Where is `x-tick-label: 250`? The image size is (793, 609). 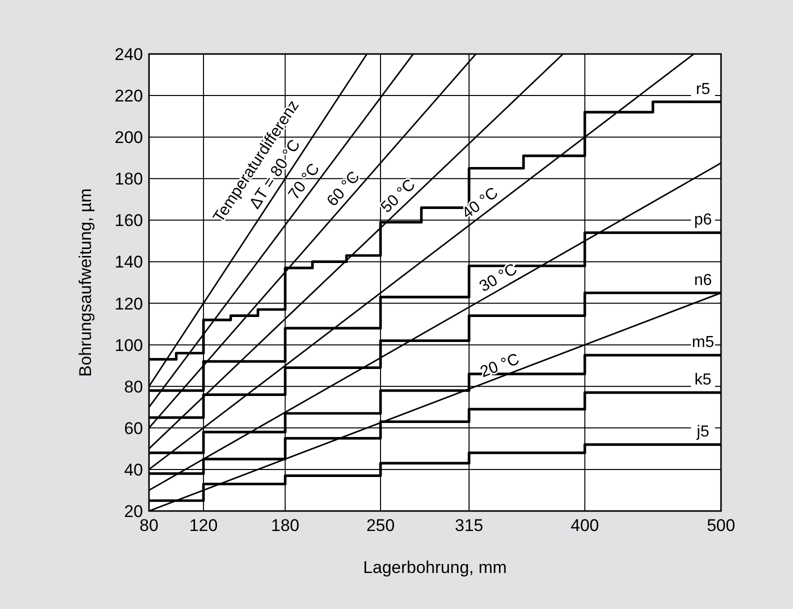
x-tick-label: 250 is located at coordinates (380, 525).